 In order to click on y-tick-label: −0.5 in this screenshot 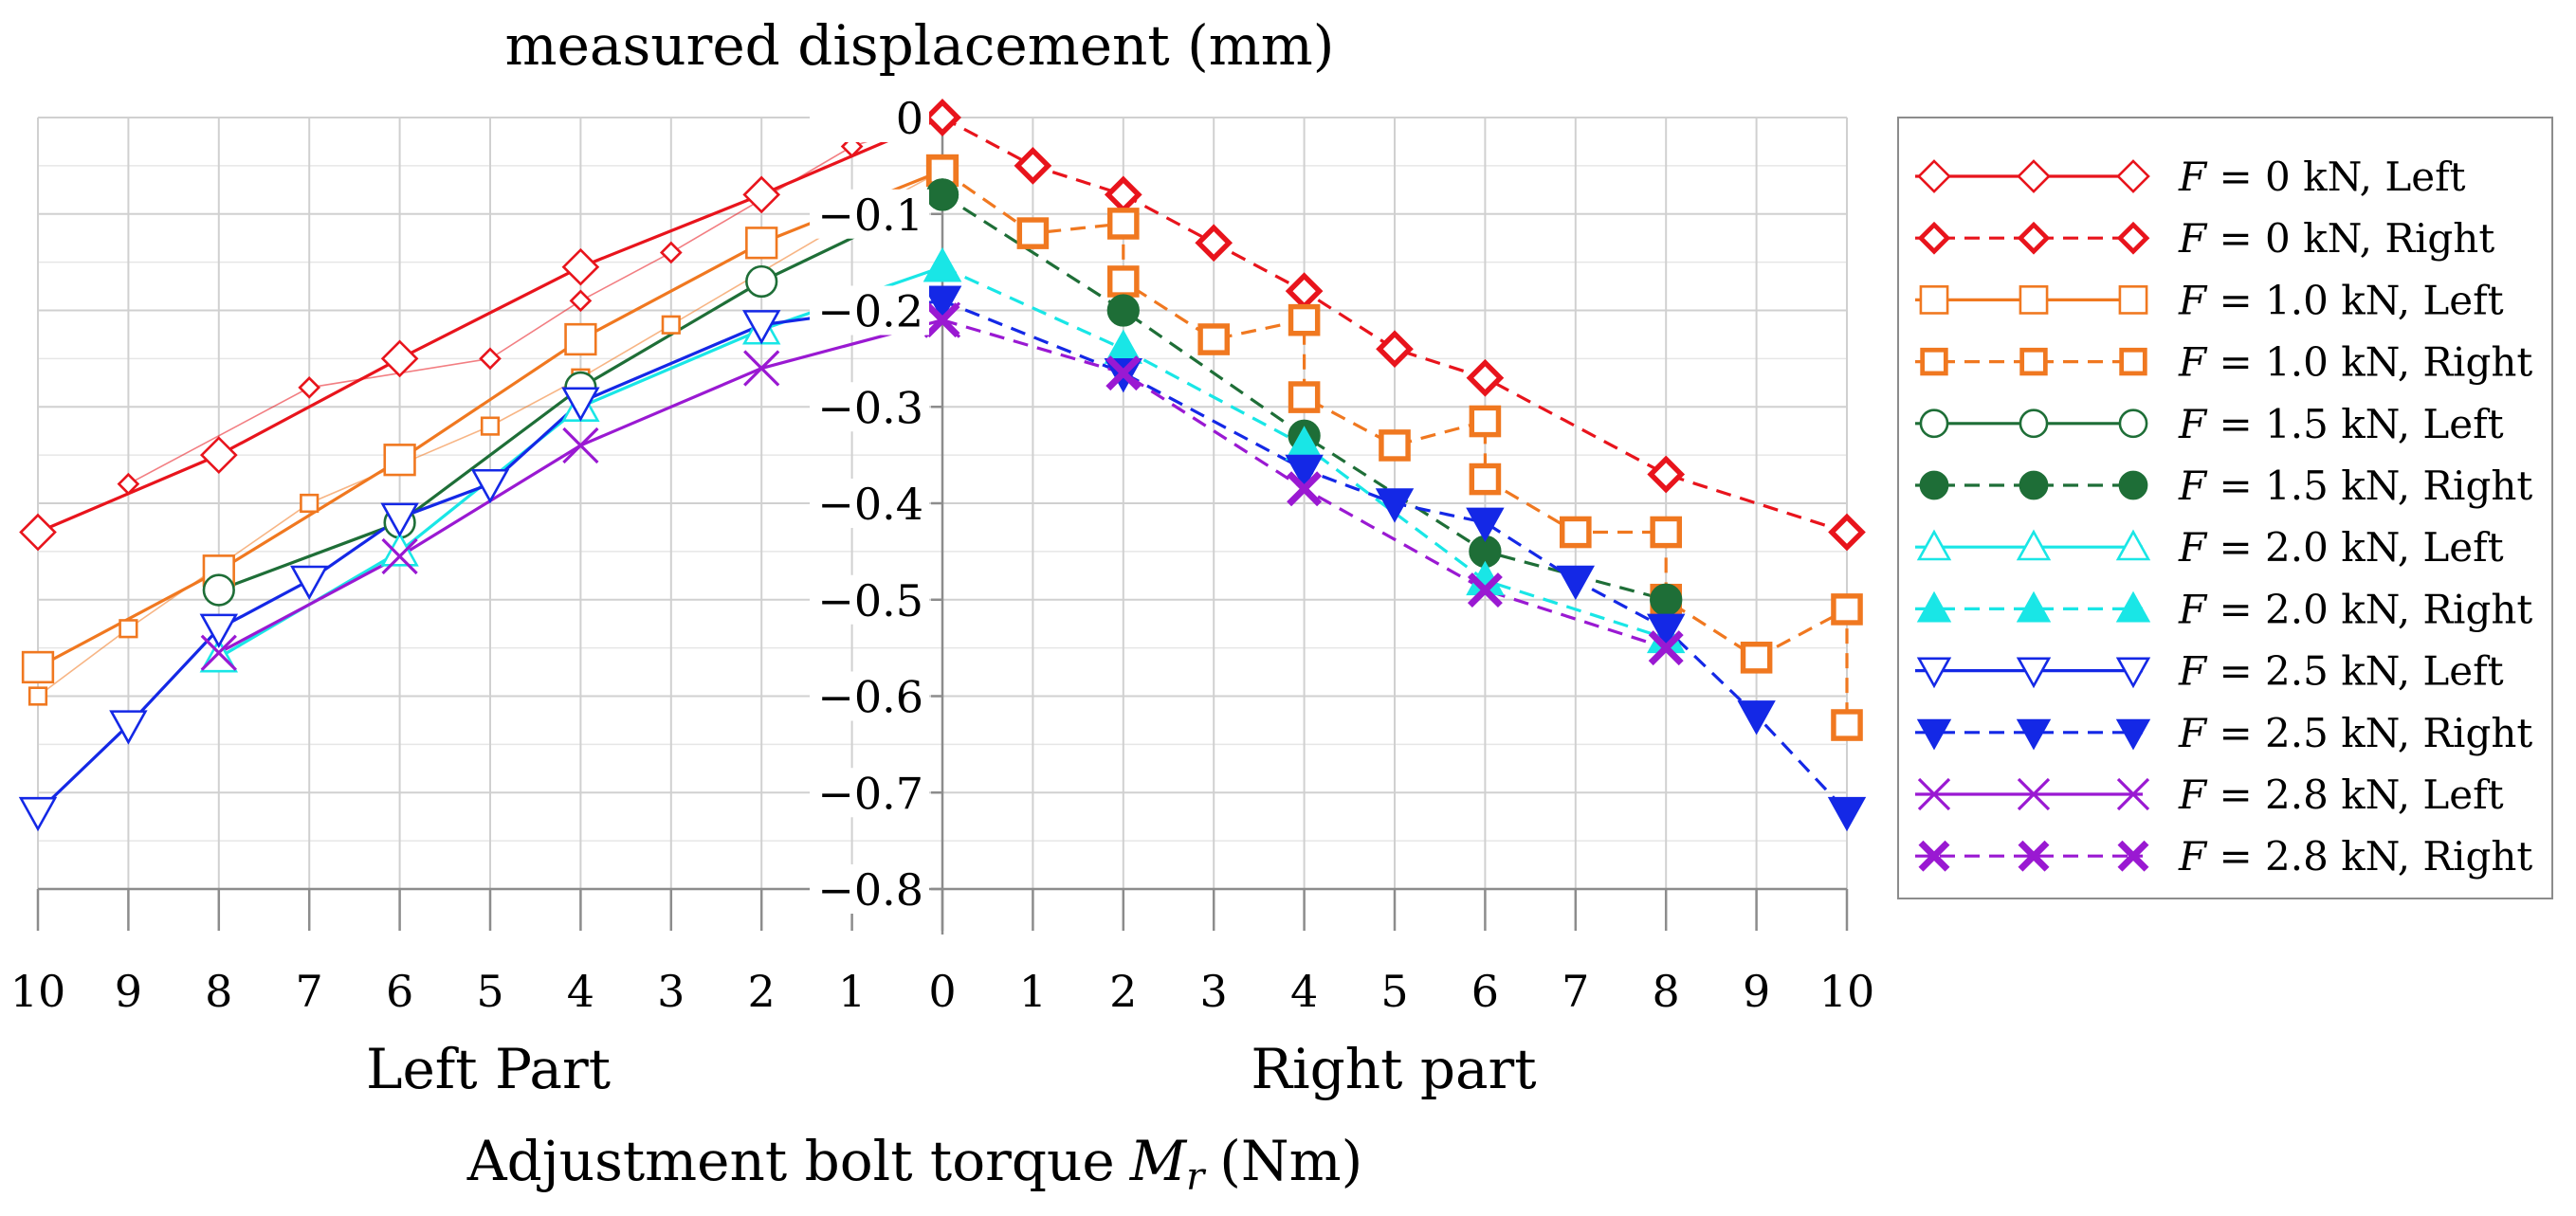, I will do `click(870, 600)`.